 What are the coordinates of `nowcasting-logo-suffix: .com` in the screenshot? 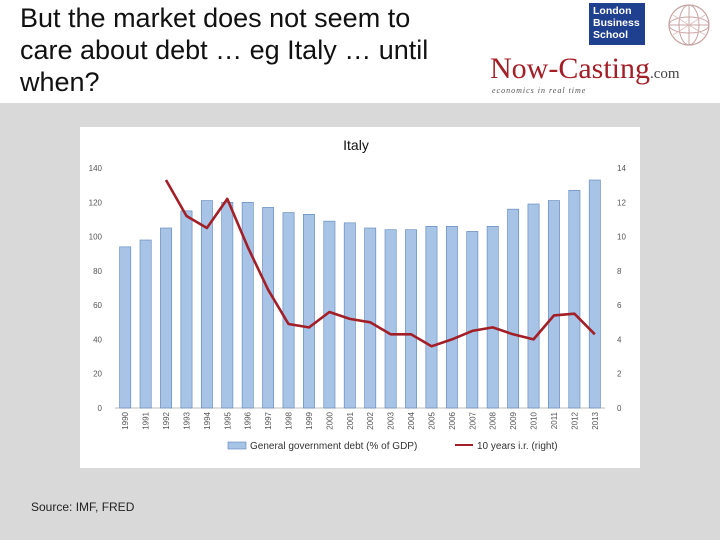 It's located at (665, 74).